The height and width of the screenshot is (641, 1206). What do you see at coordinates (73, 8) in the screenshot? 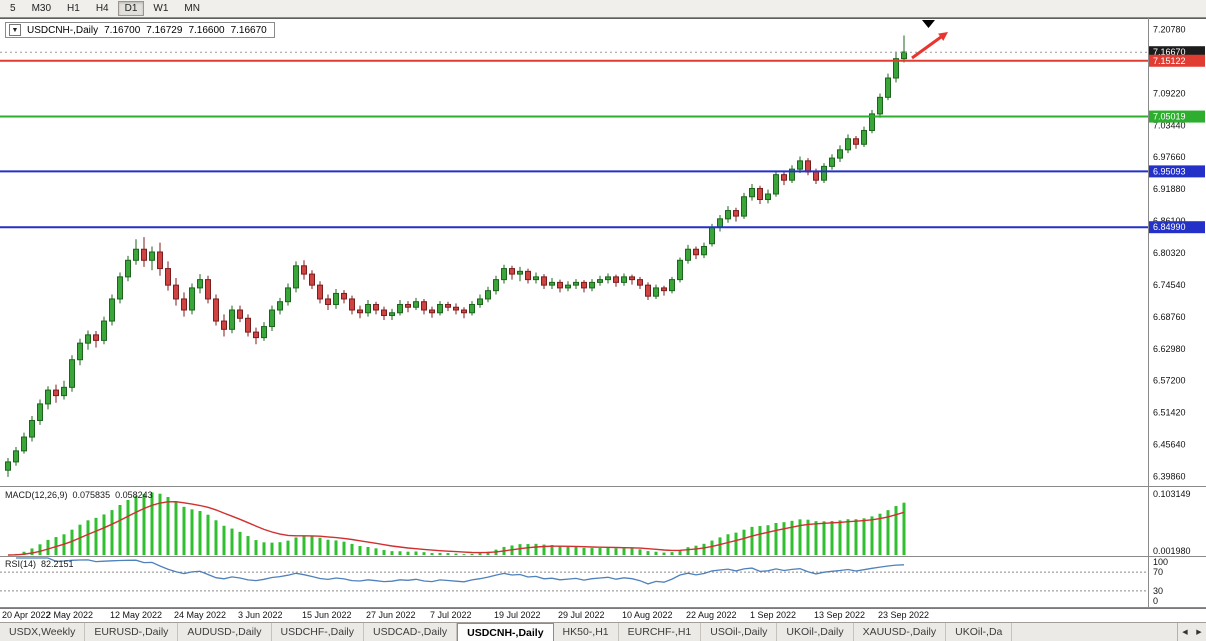
I see `timeframe-button-h1: H1` at bounding box center [73, 8].